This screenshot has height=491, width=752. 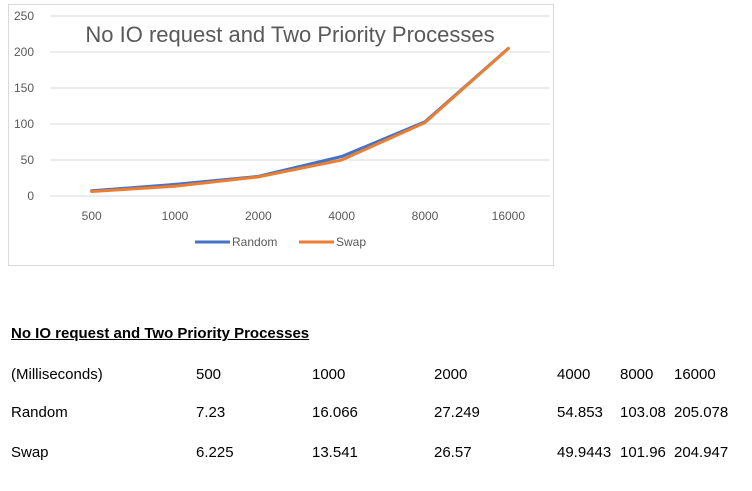 I want to click on x-axis-ticks: 500 1000 2000 4000 8000 16000, so click(x=304, y=216).